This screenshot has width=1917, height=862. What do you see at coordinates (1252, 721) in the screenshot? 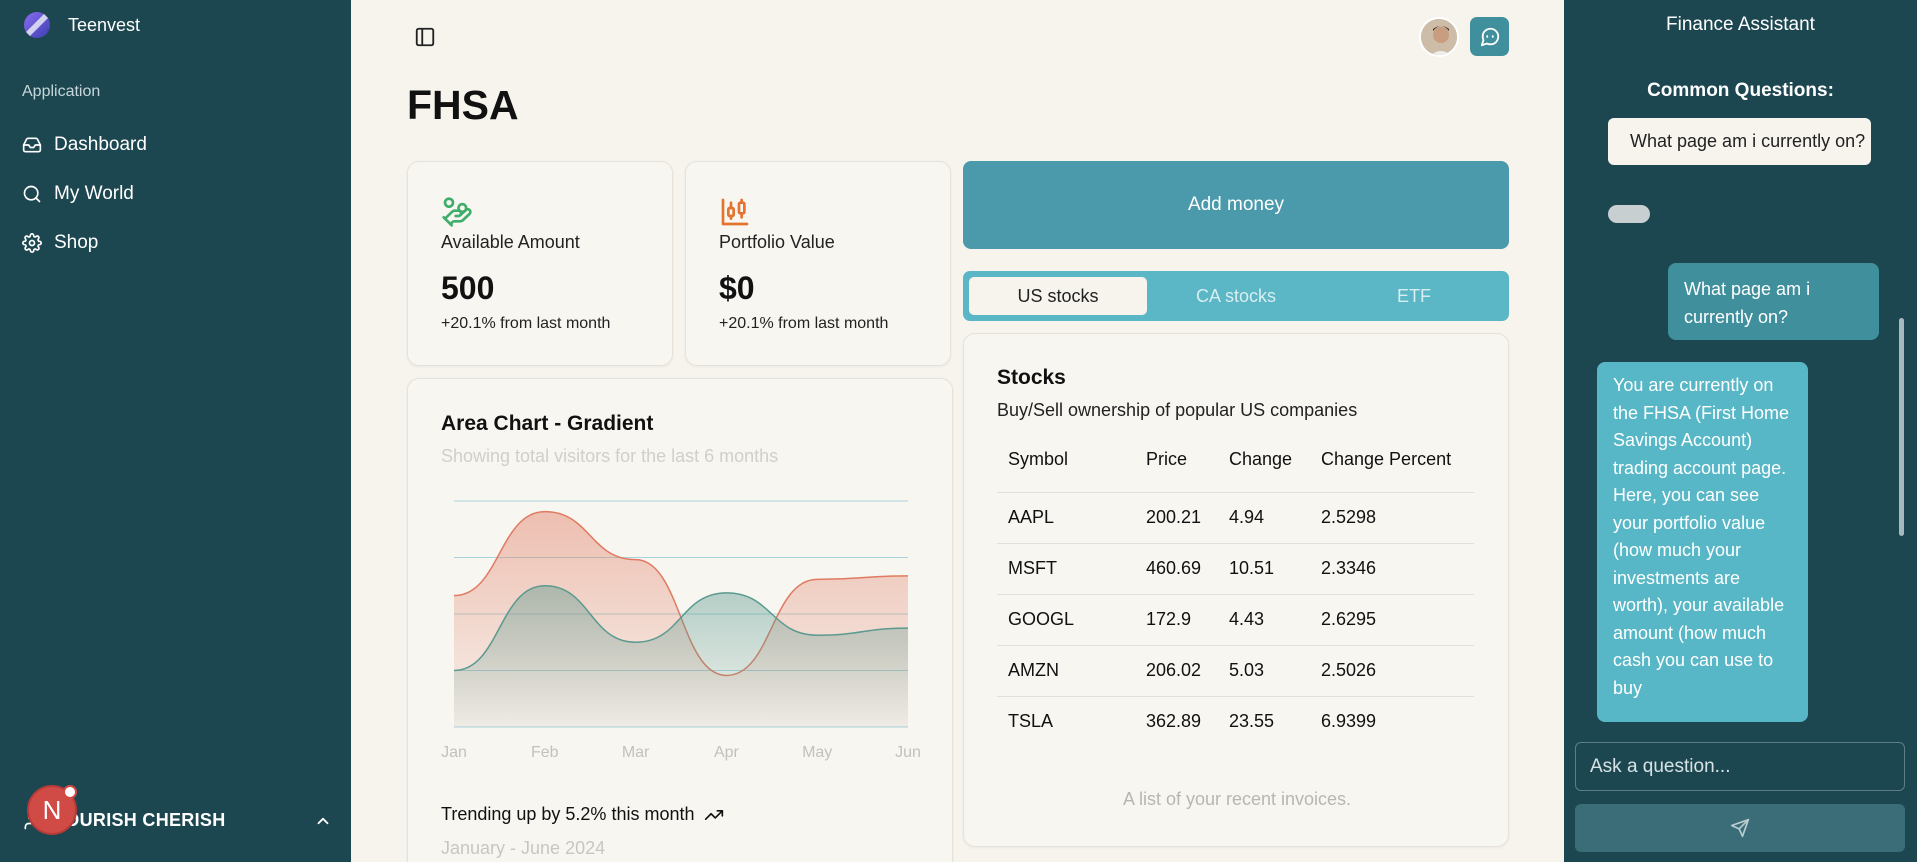
I see `cell-change: 23.55` at bounding box center [1252, 721].